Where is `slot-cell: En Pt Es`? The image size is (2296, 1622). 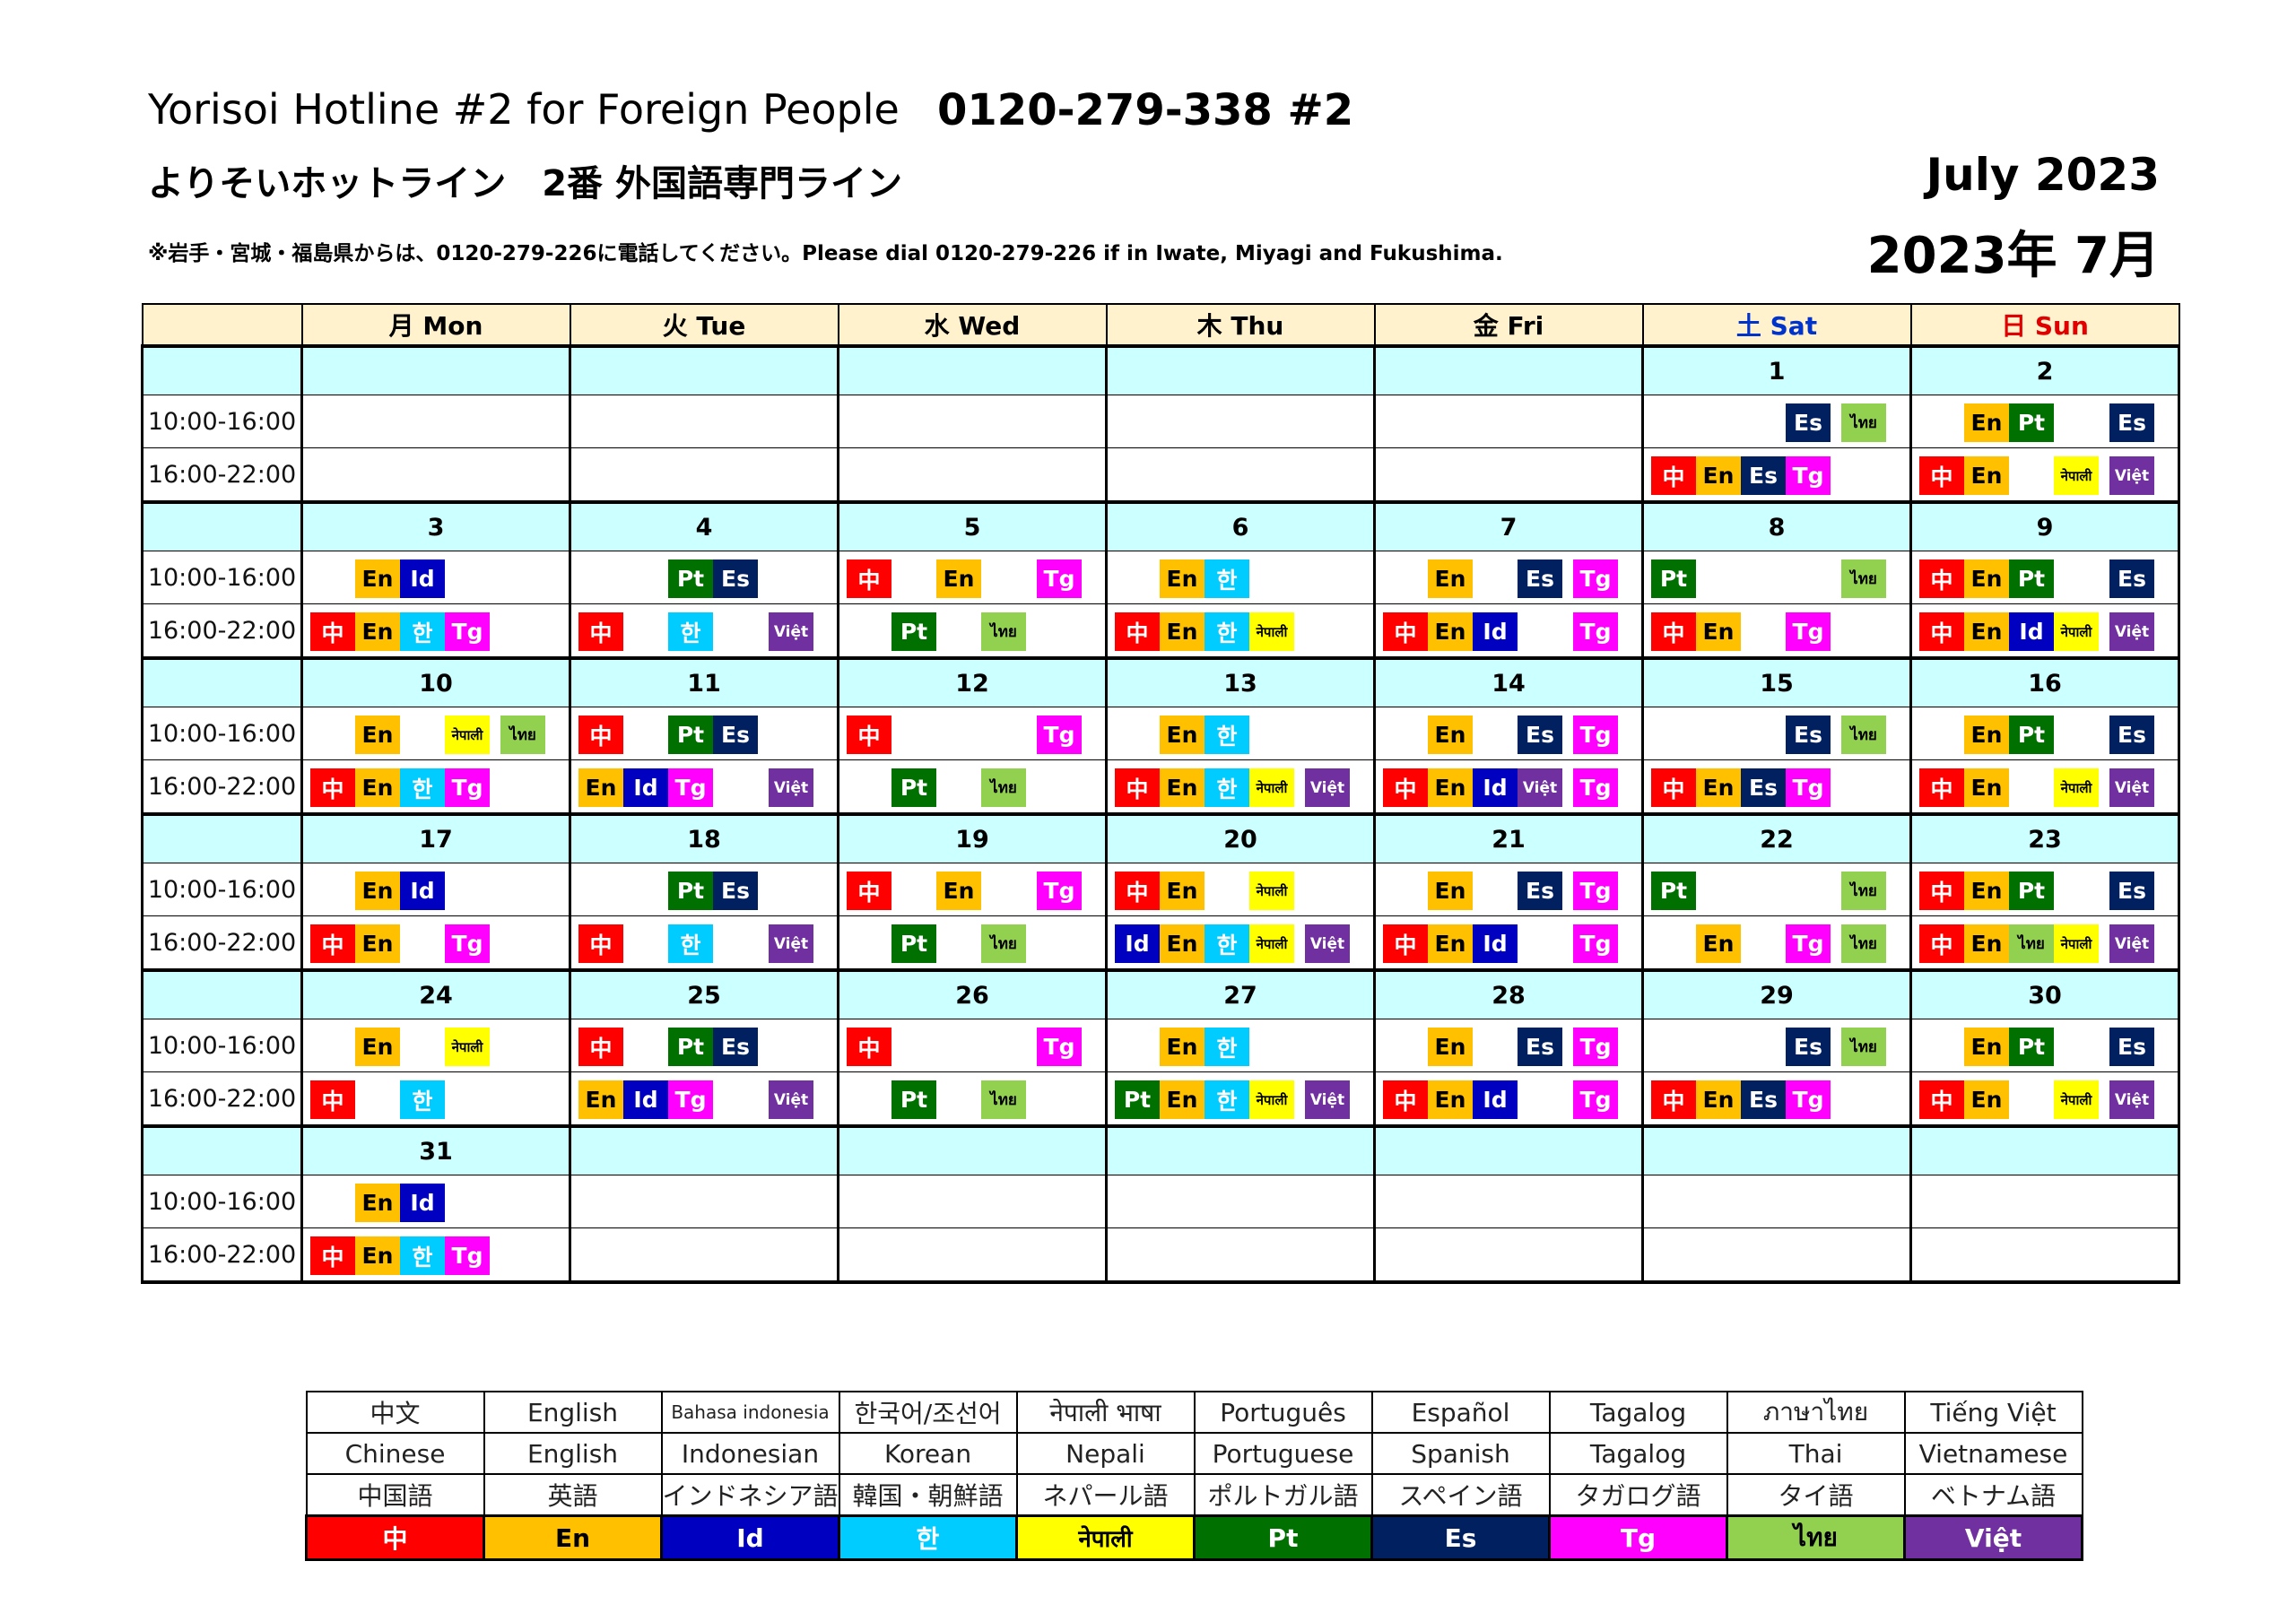
slot-cell: En Pt Es is located at coordinates (2044, 733).